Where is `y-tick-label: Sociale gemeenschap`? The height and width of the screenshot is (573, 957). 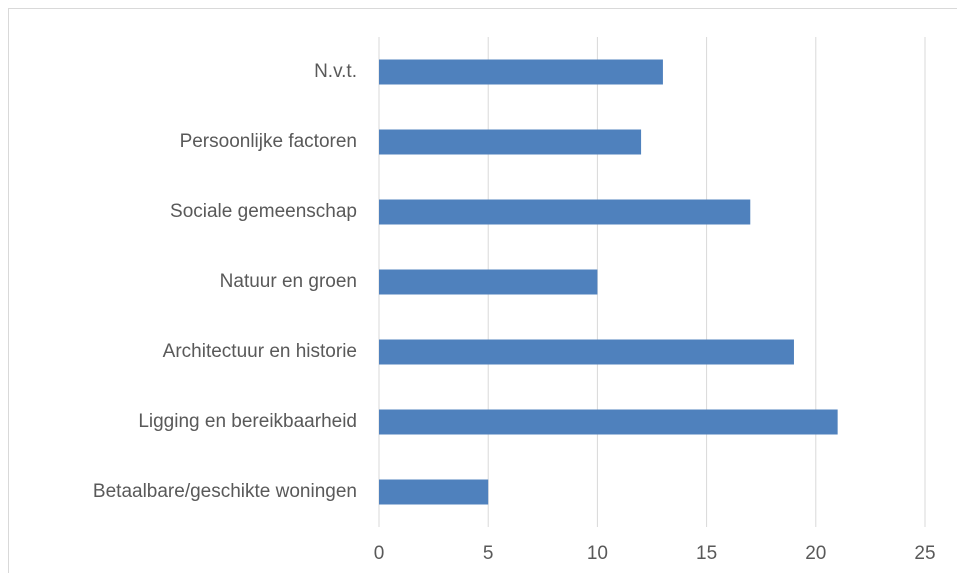 y-tick-label: Sociale gemeenschap is located at coordinates (263, 211).